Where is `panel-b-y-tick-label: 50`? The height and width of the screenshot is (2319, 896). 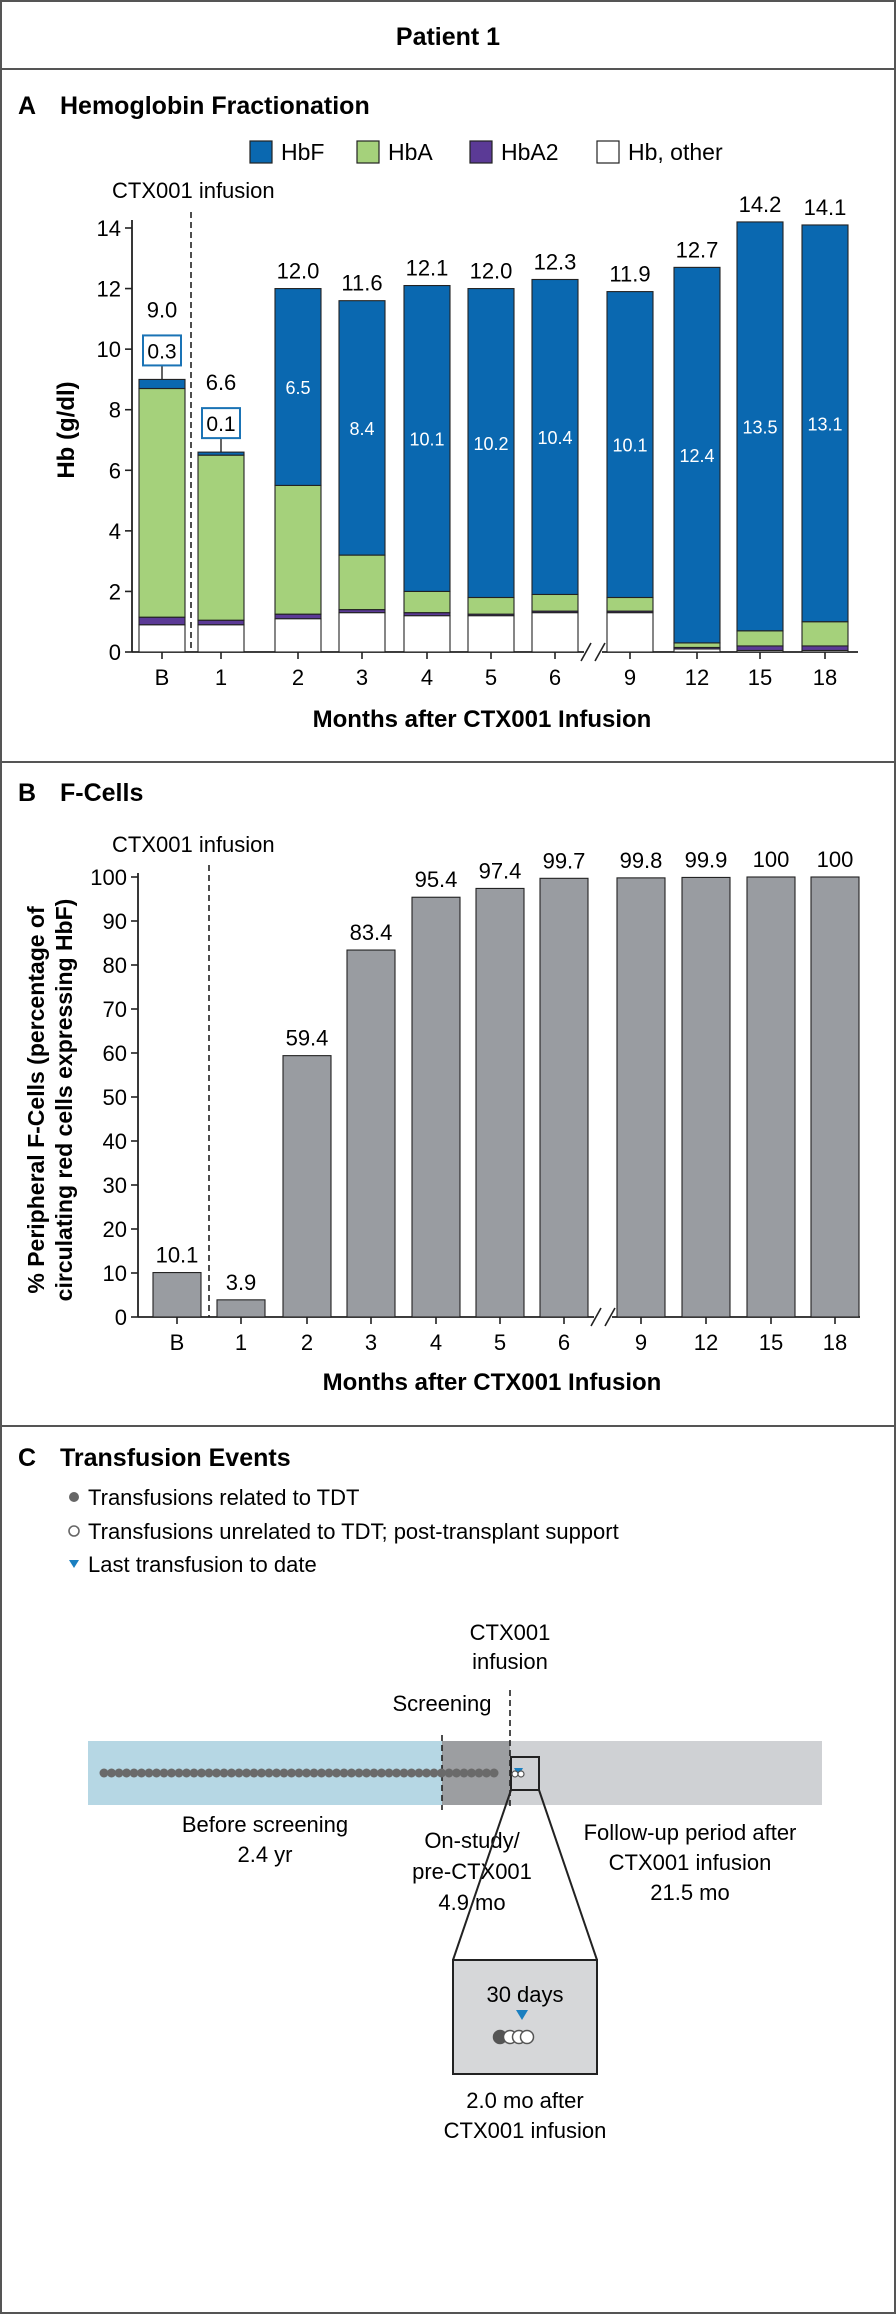
panel-b-y-tick-label: 50 is located at coordinates (115, 1097).